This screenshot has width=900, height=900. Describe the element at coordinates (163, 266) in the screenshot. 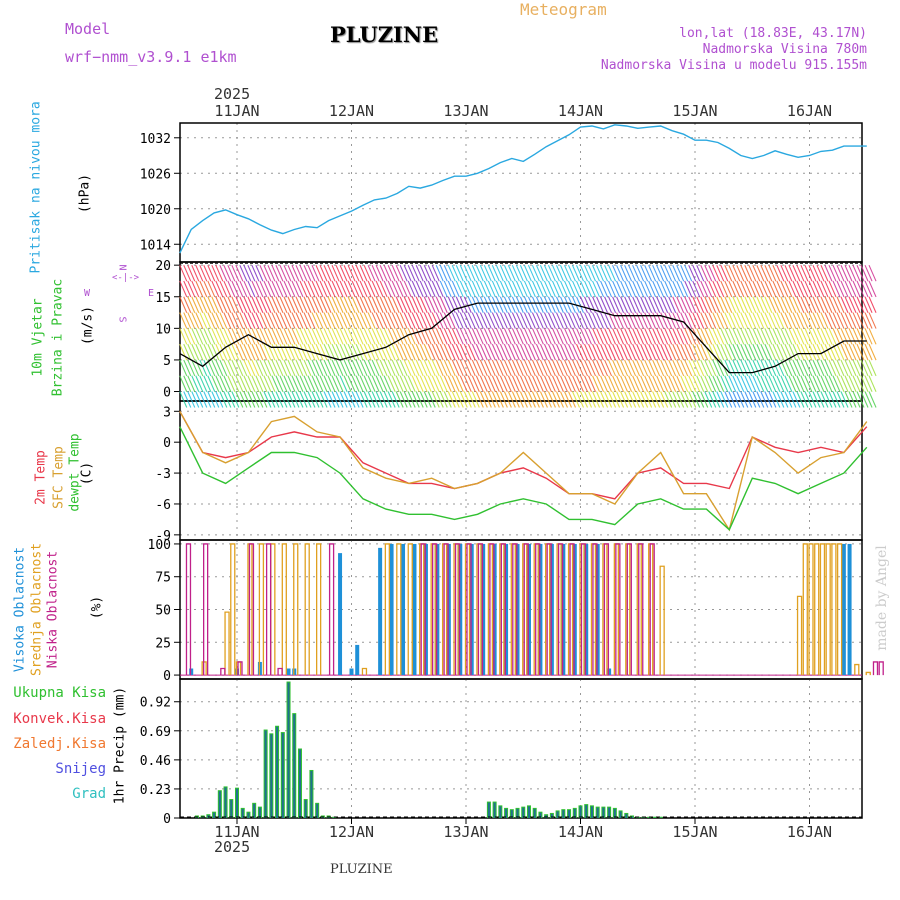

I see `y-tick-label: 20` at that location.